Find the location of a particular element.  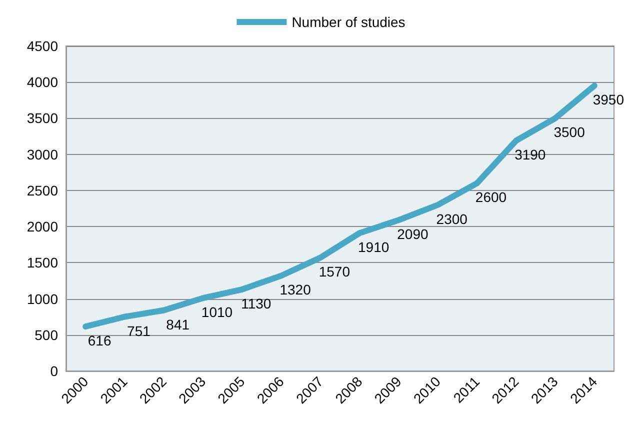

data-label: 3950 is located at coordinates (608, 100).